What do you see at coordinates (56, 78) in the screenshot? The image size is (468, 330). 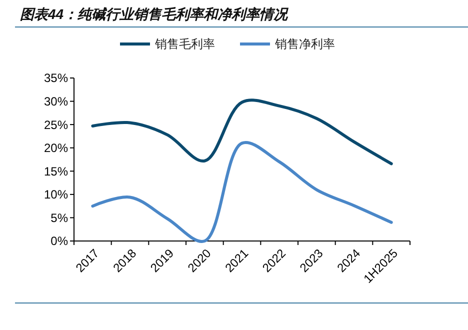 I see `y-tick-label: 35%` at bounding box center [56, 78].